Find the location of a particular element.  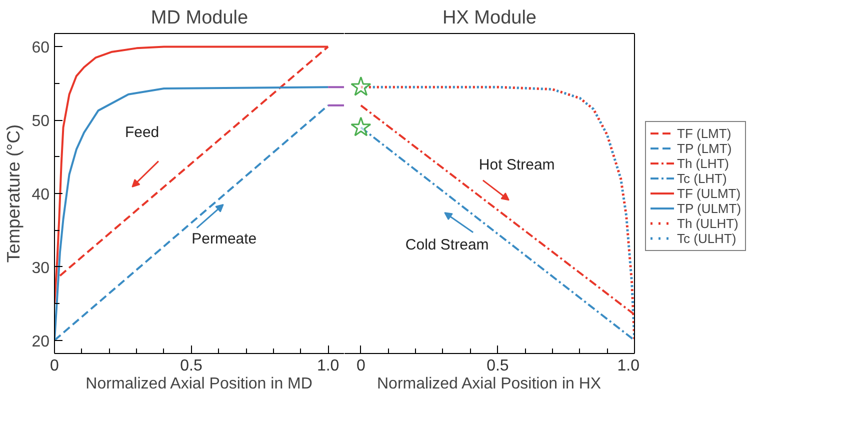

annotation: Permeate is located at coordinates (224, 239).